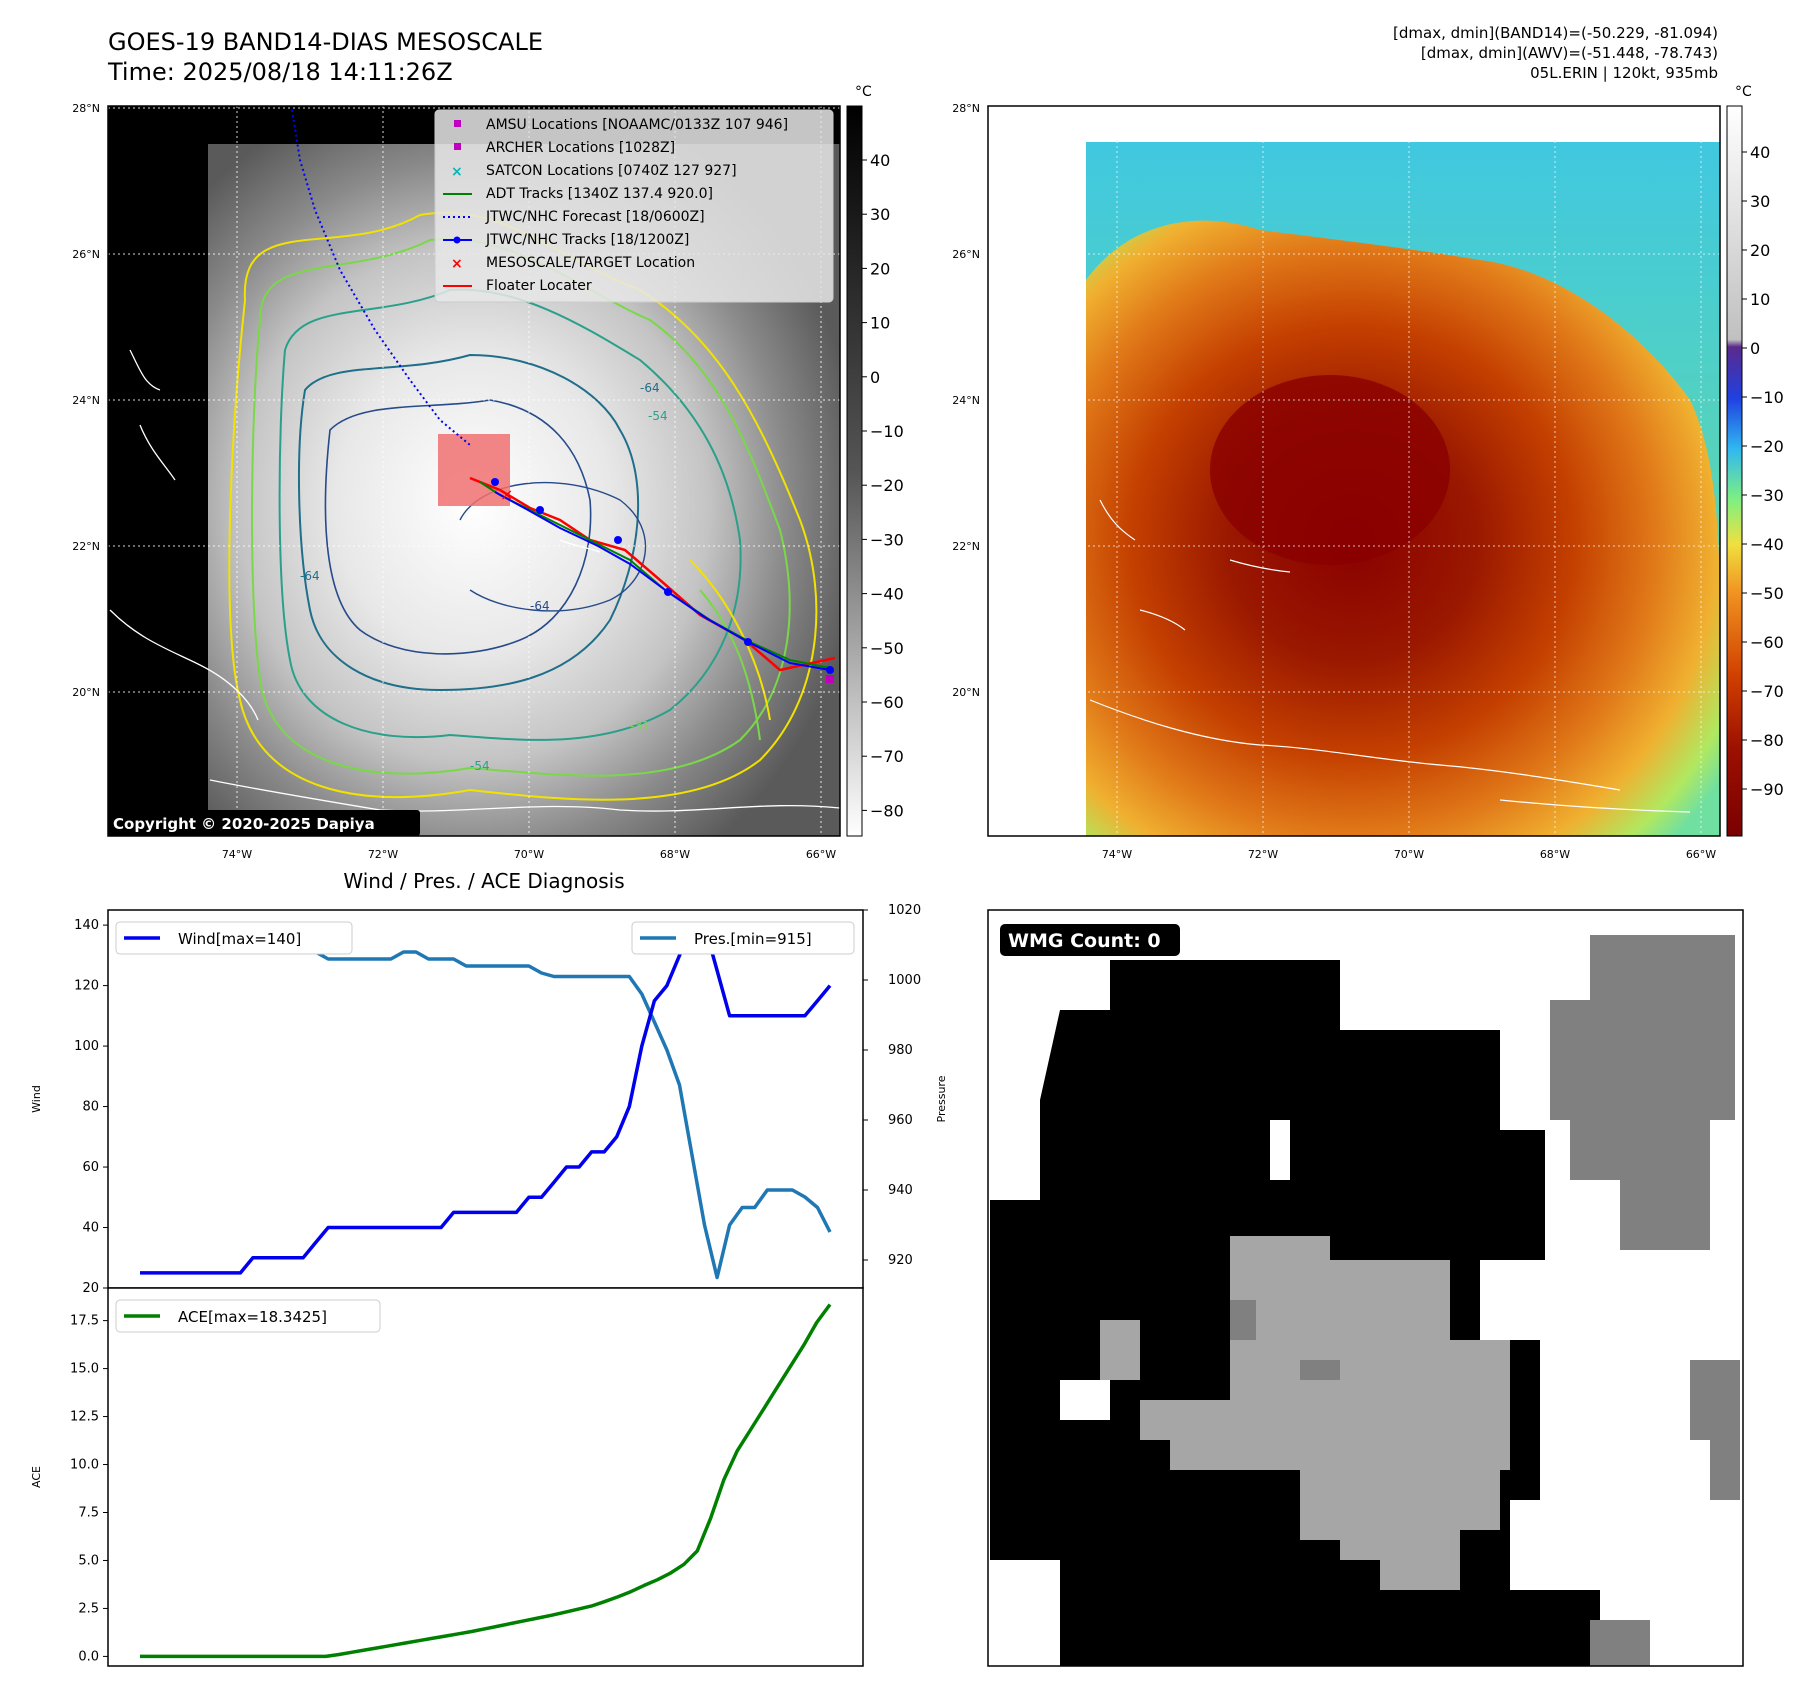 Image resolution: width=1801 pixels, height=1693 pixels. Describe the element at coordinates (590, 263) in the screenshot. I see `legend-label-mesoscale: MESOSCALE/TARGET Location` at that location.